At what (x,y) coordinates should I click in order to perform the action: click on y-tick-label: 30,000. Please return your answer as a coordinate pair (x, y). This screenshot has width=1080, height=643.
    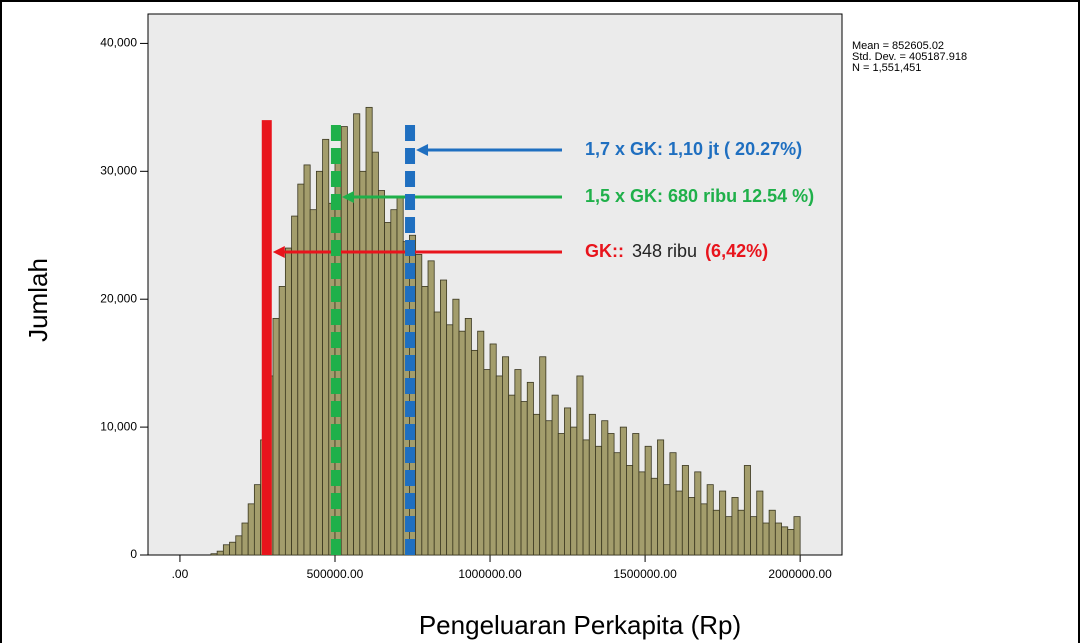
    Looking at the image, I should click on (118, 170).